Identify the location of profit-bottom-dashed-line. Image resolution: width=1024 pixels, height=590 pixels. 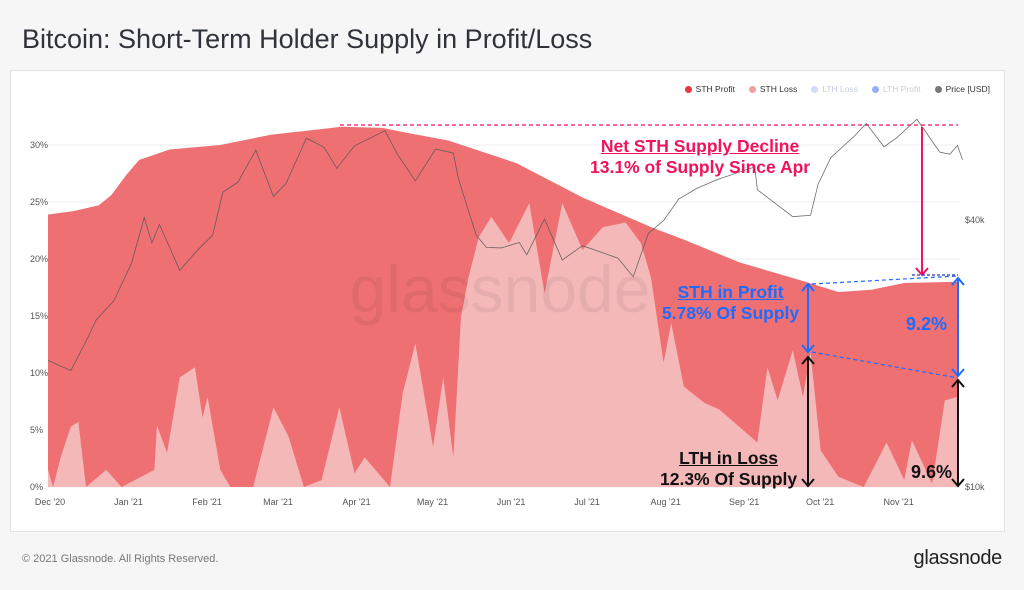
(885, 365).